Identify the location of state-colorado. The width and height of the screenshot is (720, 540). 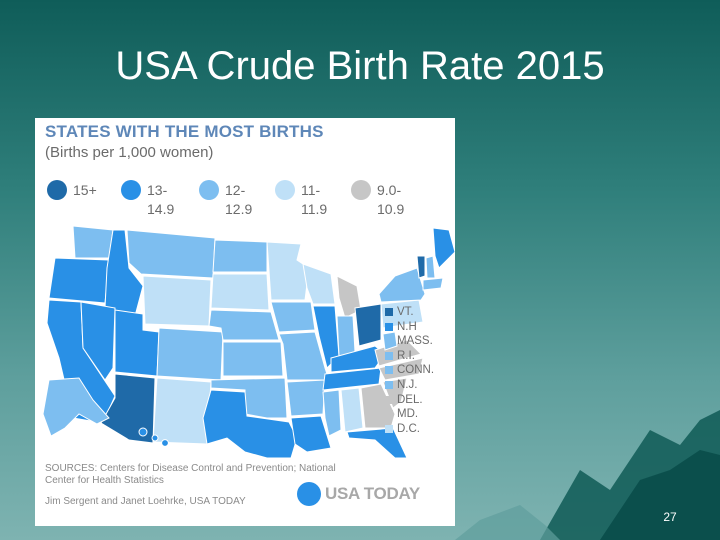
(190, 354).